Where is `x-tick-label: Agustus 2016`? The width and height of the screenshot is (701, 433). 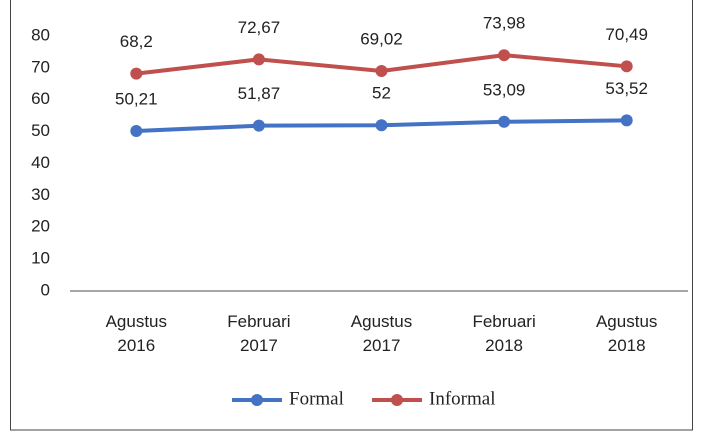
x-tick-label: Agustus 2016 is located at coordinates (136, 333).